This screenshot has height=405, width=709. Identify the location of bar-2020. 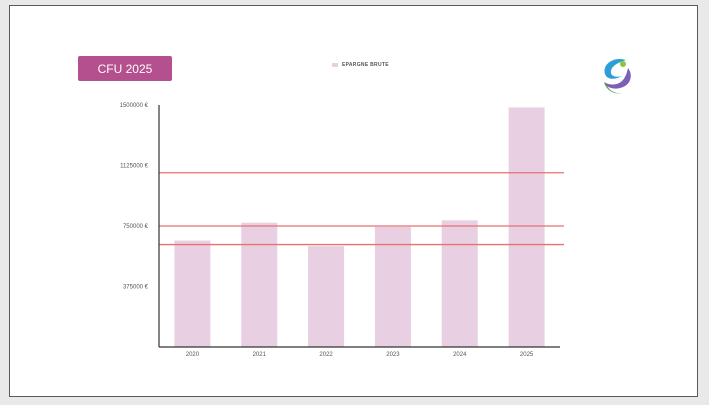
(192, 293).